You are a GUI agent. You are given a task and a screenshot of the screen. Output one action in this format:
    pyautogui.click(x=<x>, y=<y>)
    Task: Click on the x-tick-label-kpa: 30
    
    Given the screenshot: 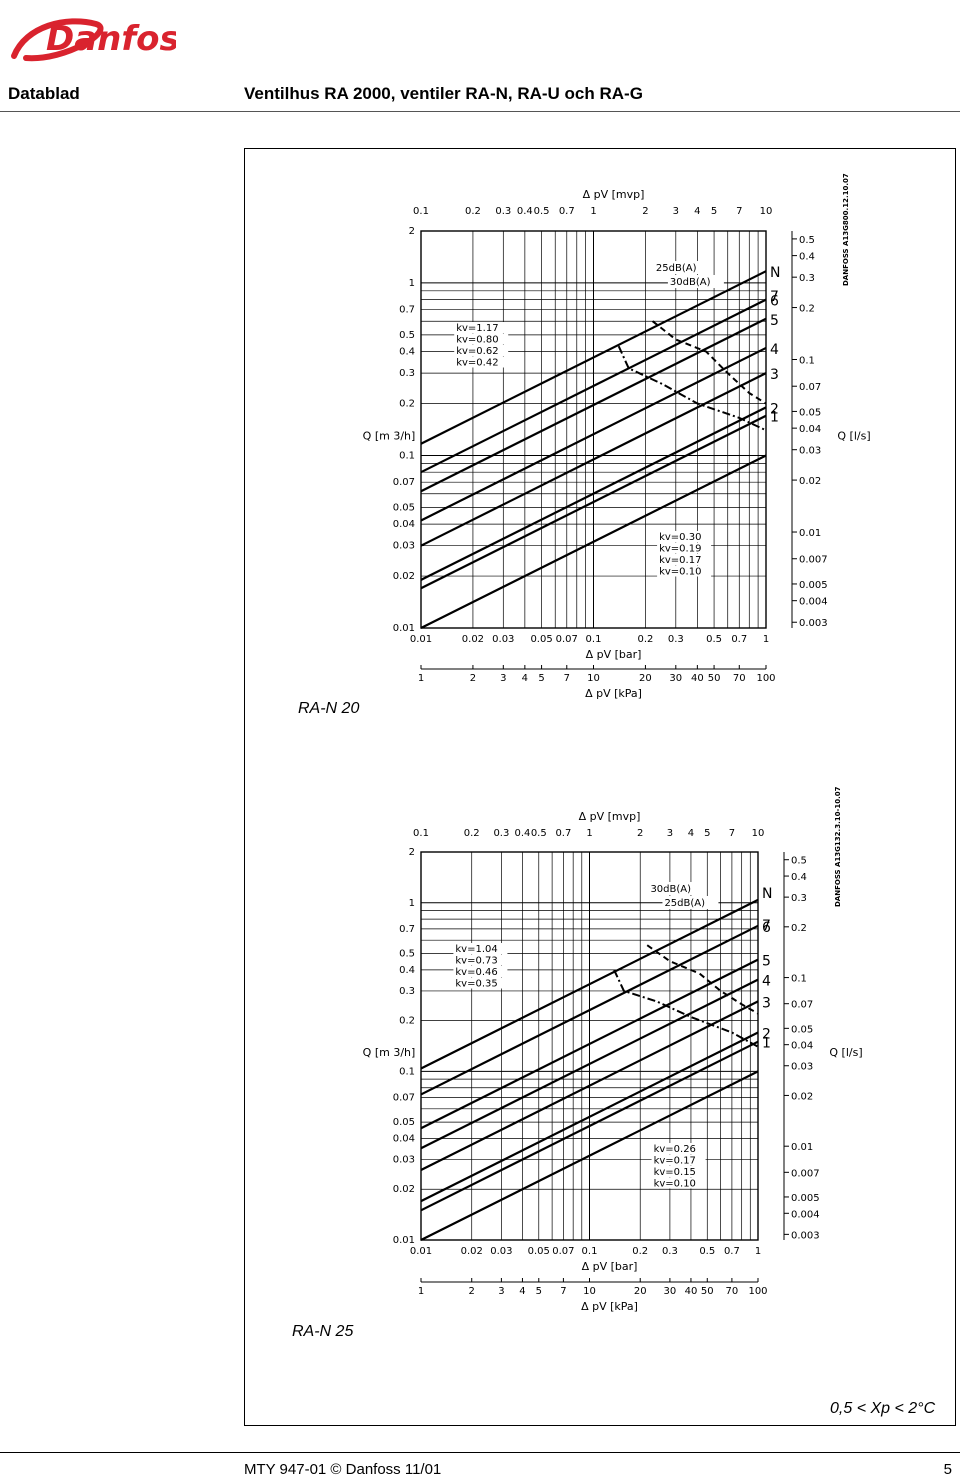 What is the action you would take?
    pyautogui.click(x=675, y=678)
    